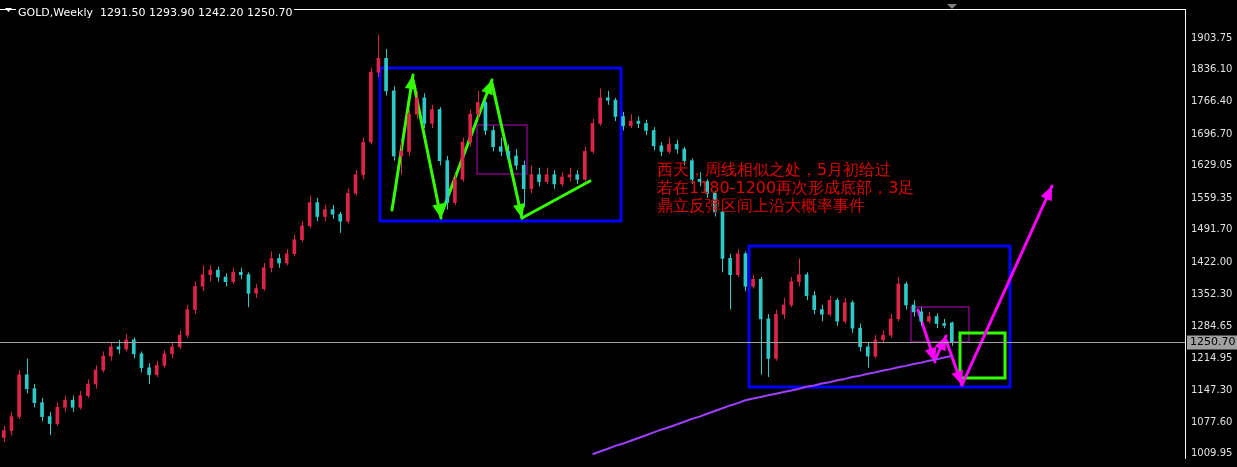 The width and height of the screenshot is (1237, 467). Describe the element at coordinates (1212, 101) in the screenshot. I see `y-tick-label: 1766.40` at that location.